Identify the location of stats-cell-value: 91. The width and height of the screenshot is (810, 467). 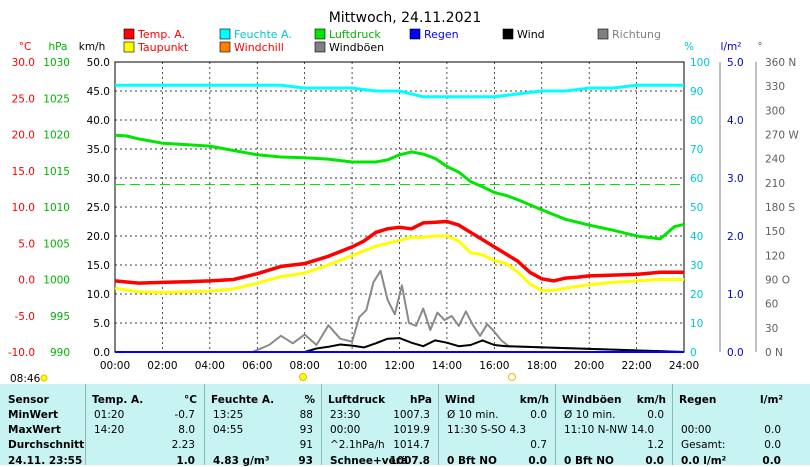
(306, 445).